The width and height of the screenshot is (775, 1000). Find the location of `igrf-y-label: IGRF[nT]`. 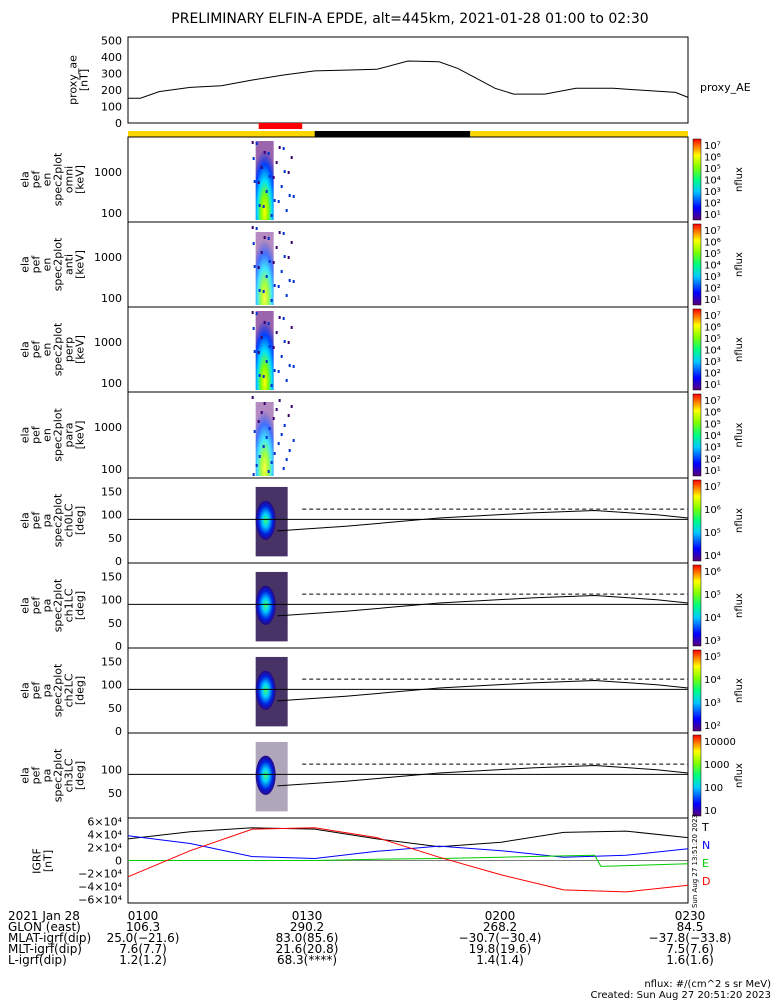

igrf-y-label: IGRF[nT] is located at coordinates (43, 861).